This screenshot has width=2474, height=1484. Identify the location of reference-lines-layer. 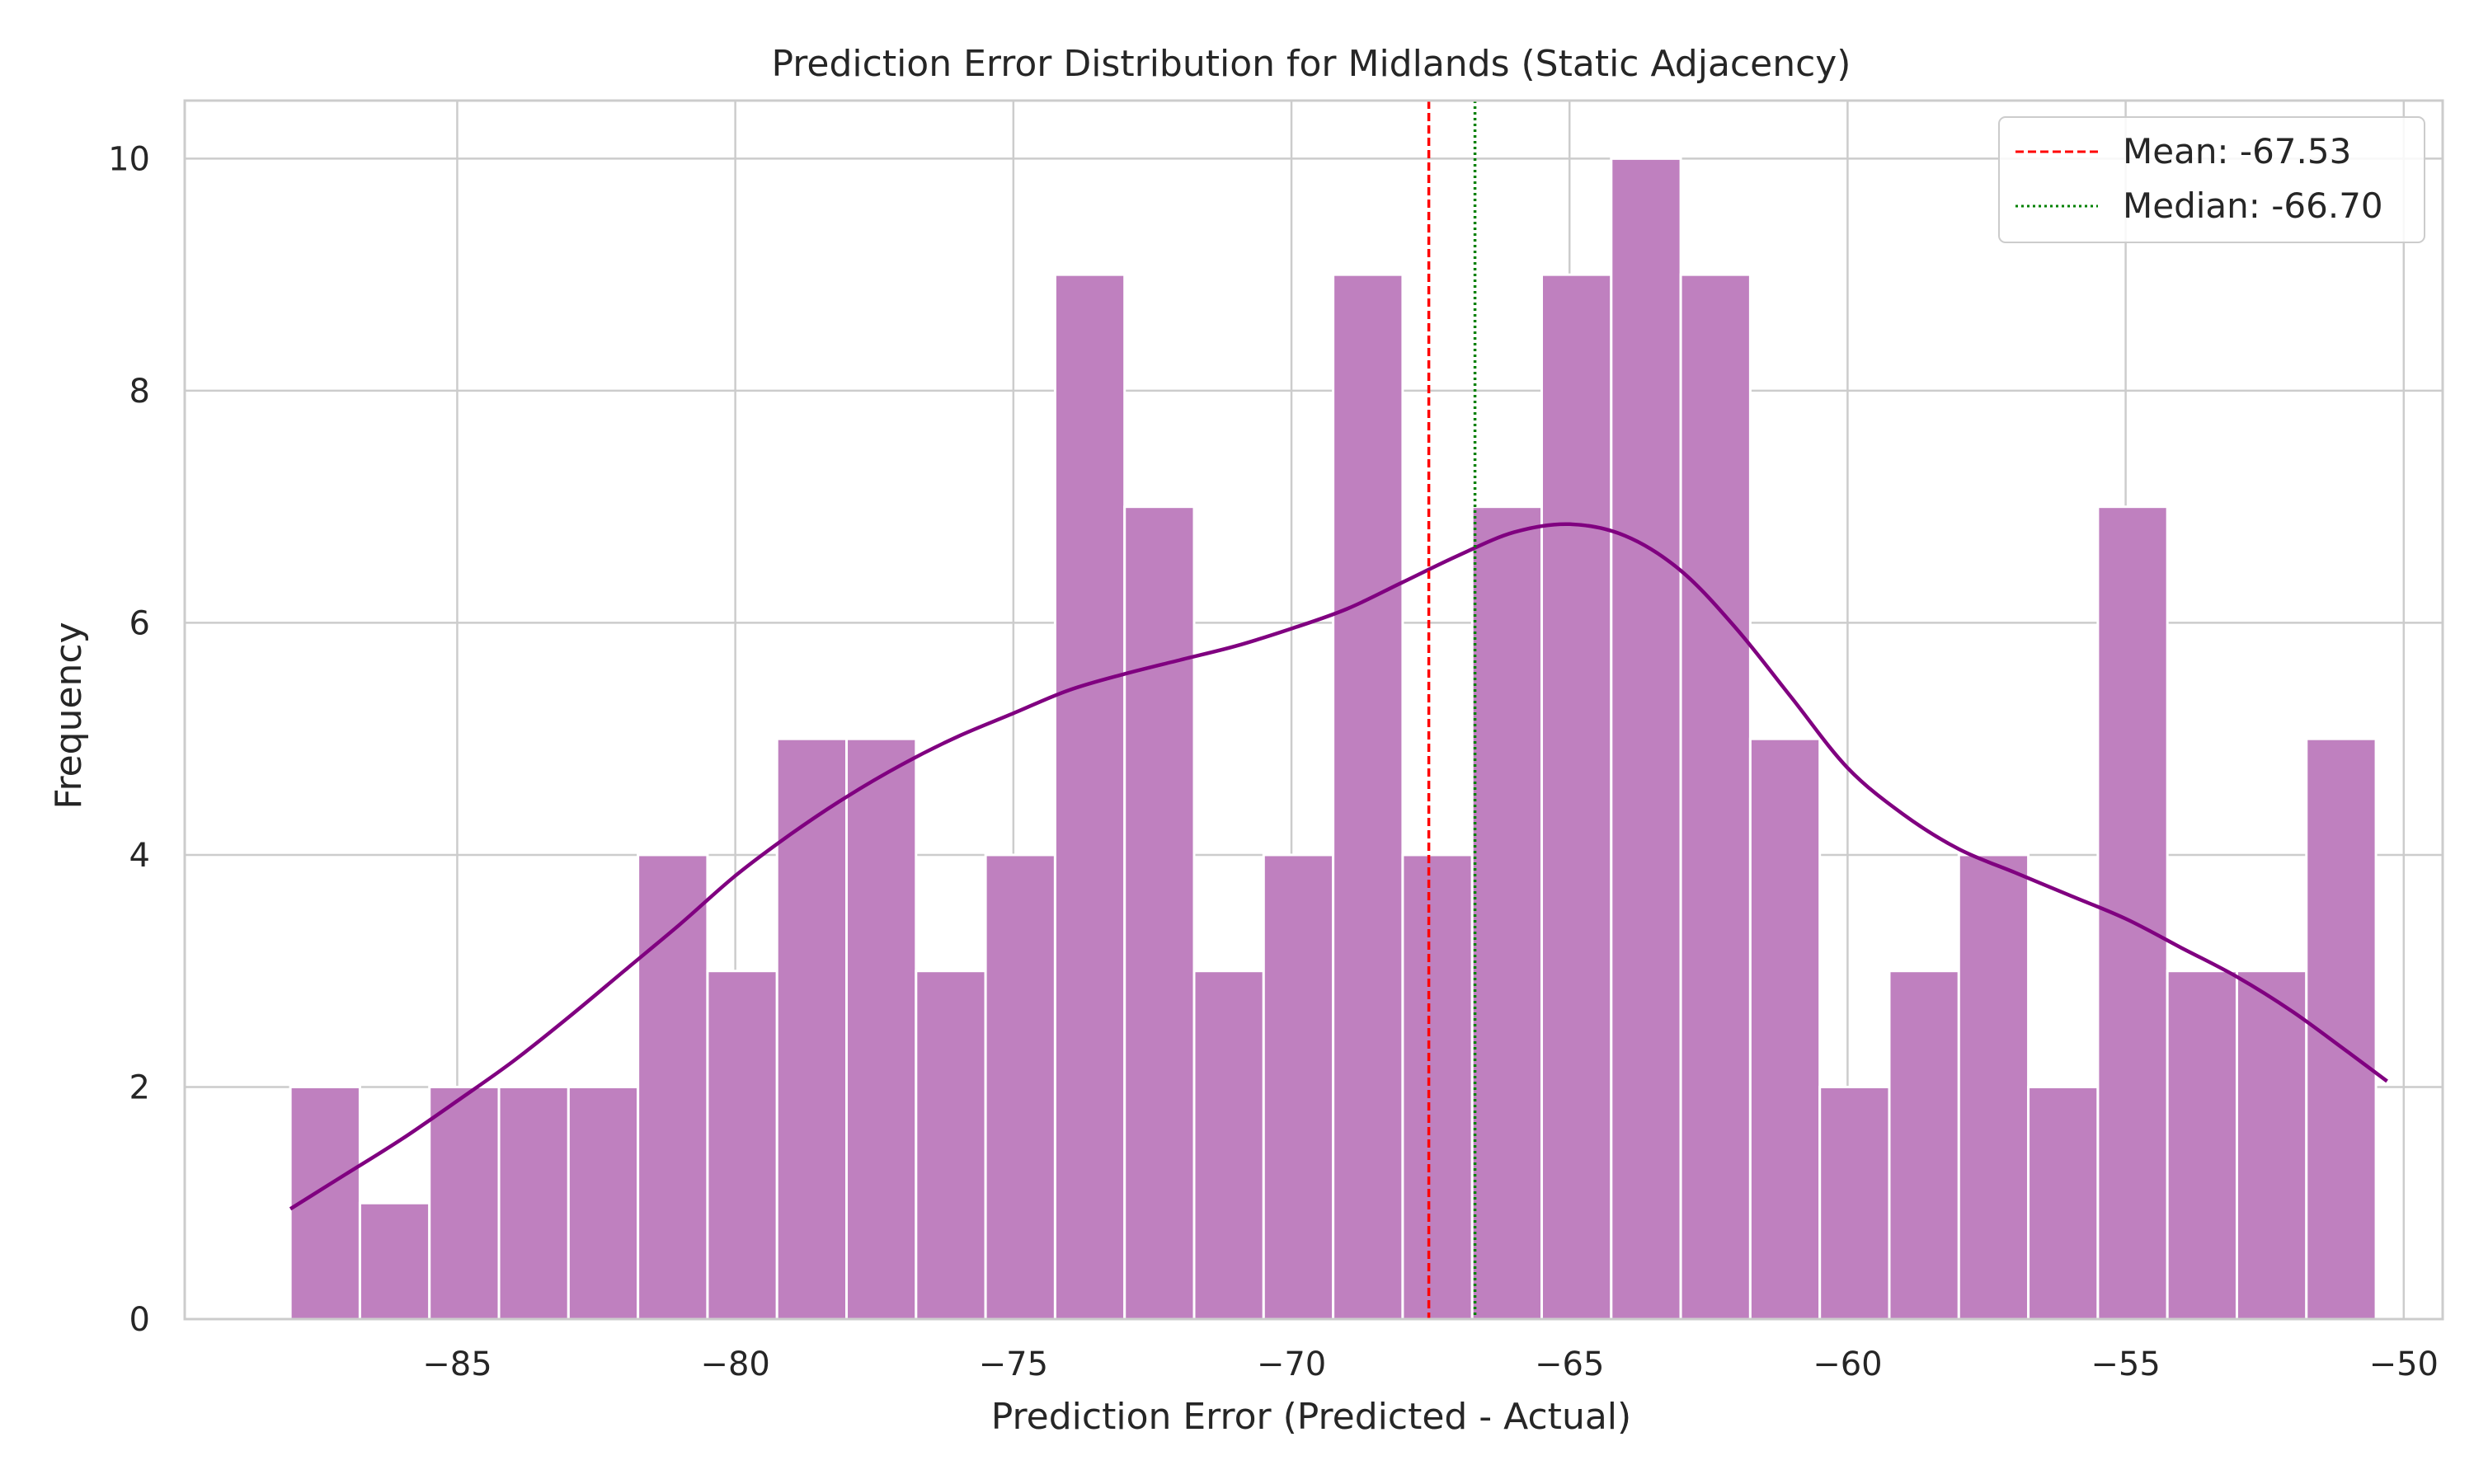
(1452, 710).